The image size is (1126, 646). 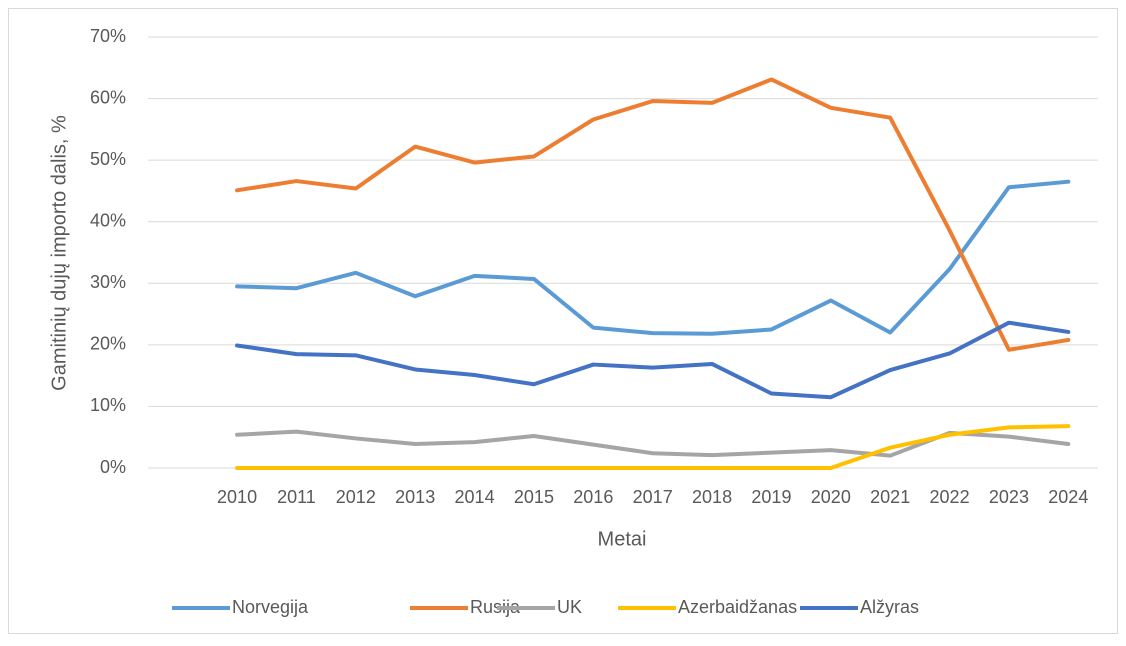 What do you see at coordinates (113, 467) in the screenshot?
I see `y-tick-label: 0%` at bounding box center [113, 467].